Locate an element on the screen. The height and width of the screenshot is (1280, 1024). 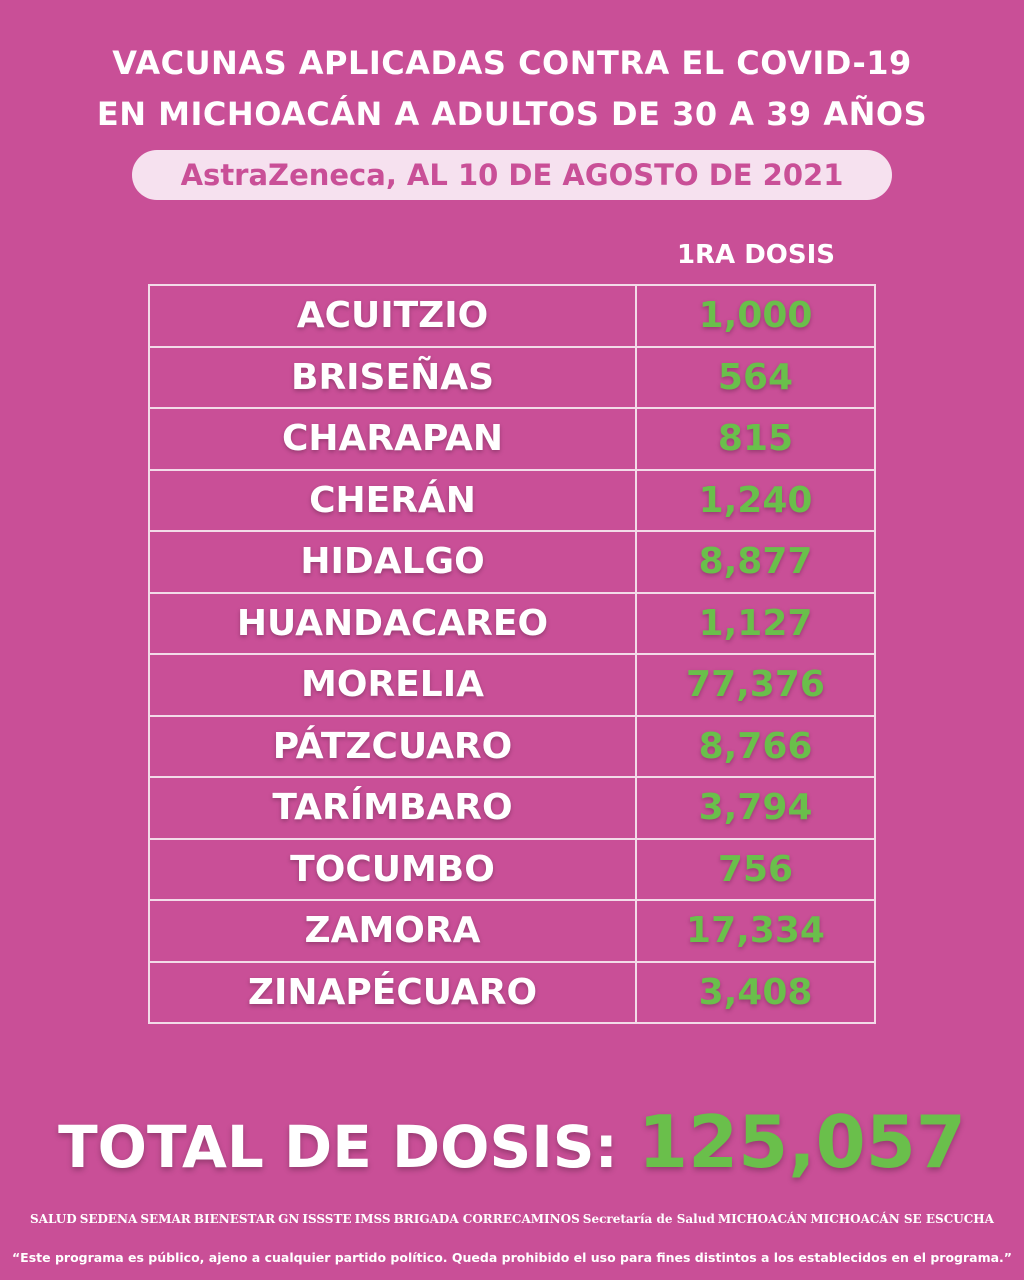
table-row: PÁTZCUARO 8,766 is located at coordinates (512, 746).